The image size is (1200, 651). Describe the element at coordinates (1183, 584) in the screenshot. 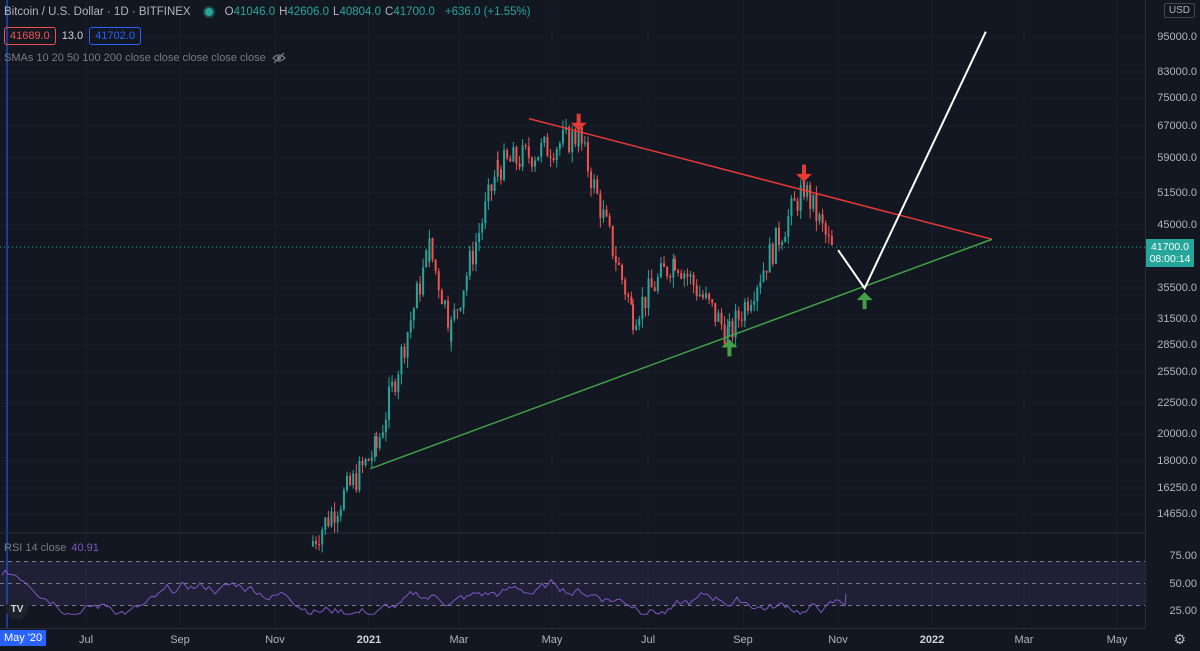

I see `rsi-tick-label: 50.00` at that location.